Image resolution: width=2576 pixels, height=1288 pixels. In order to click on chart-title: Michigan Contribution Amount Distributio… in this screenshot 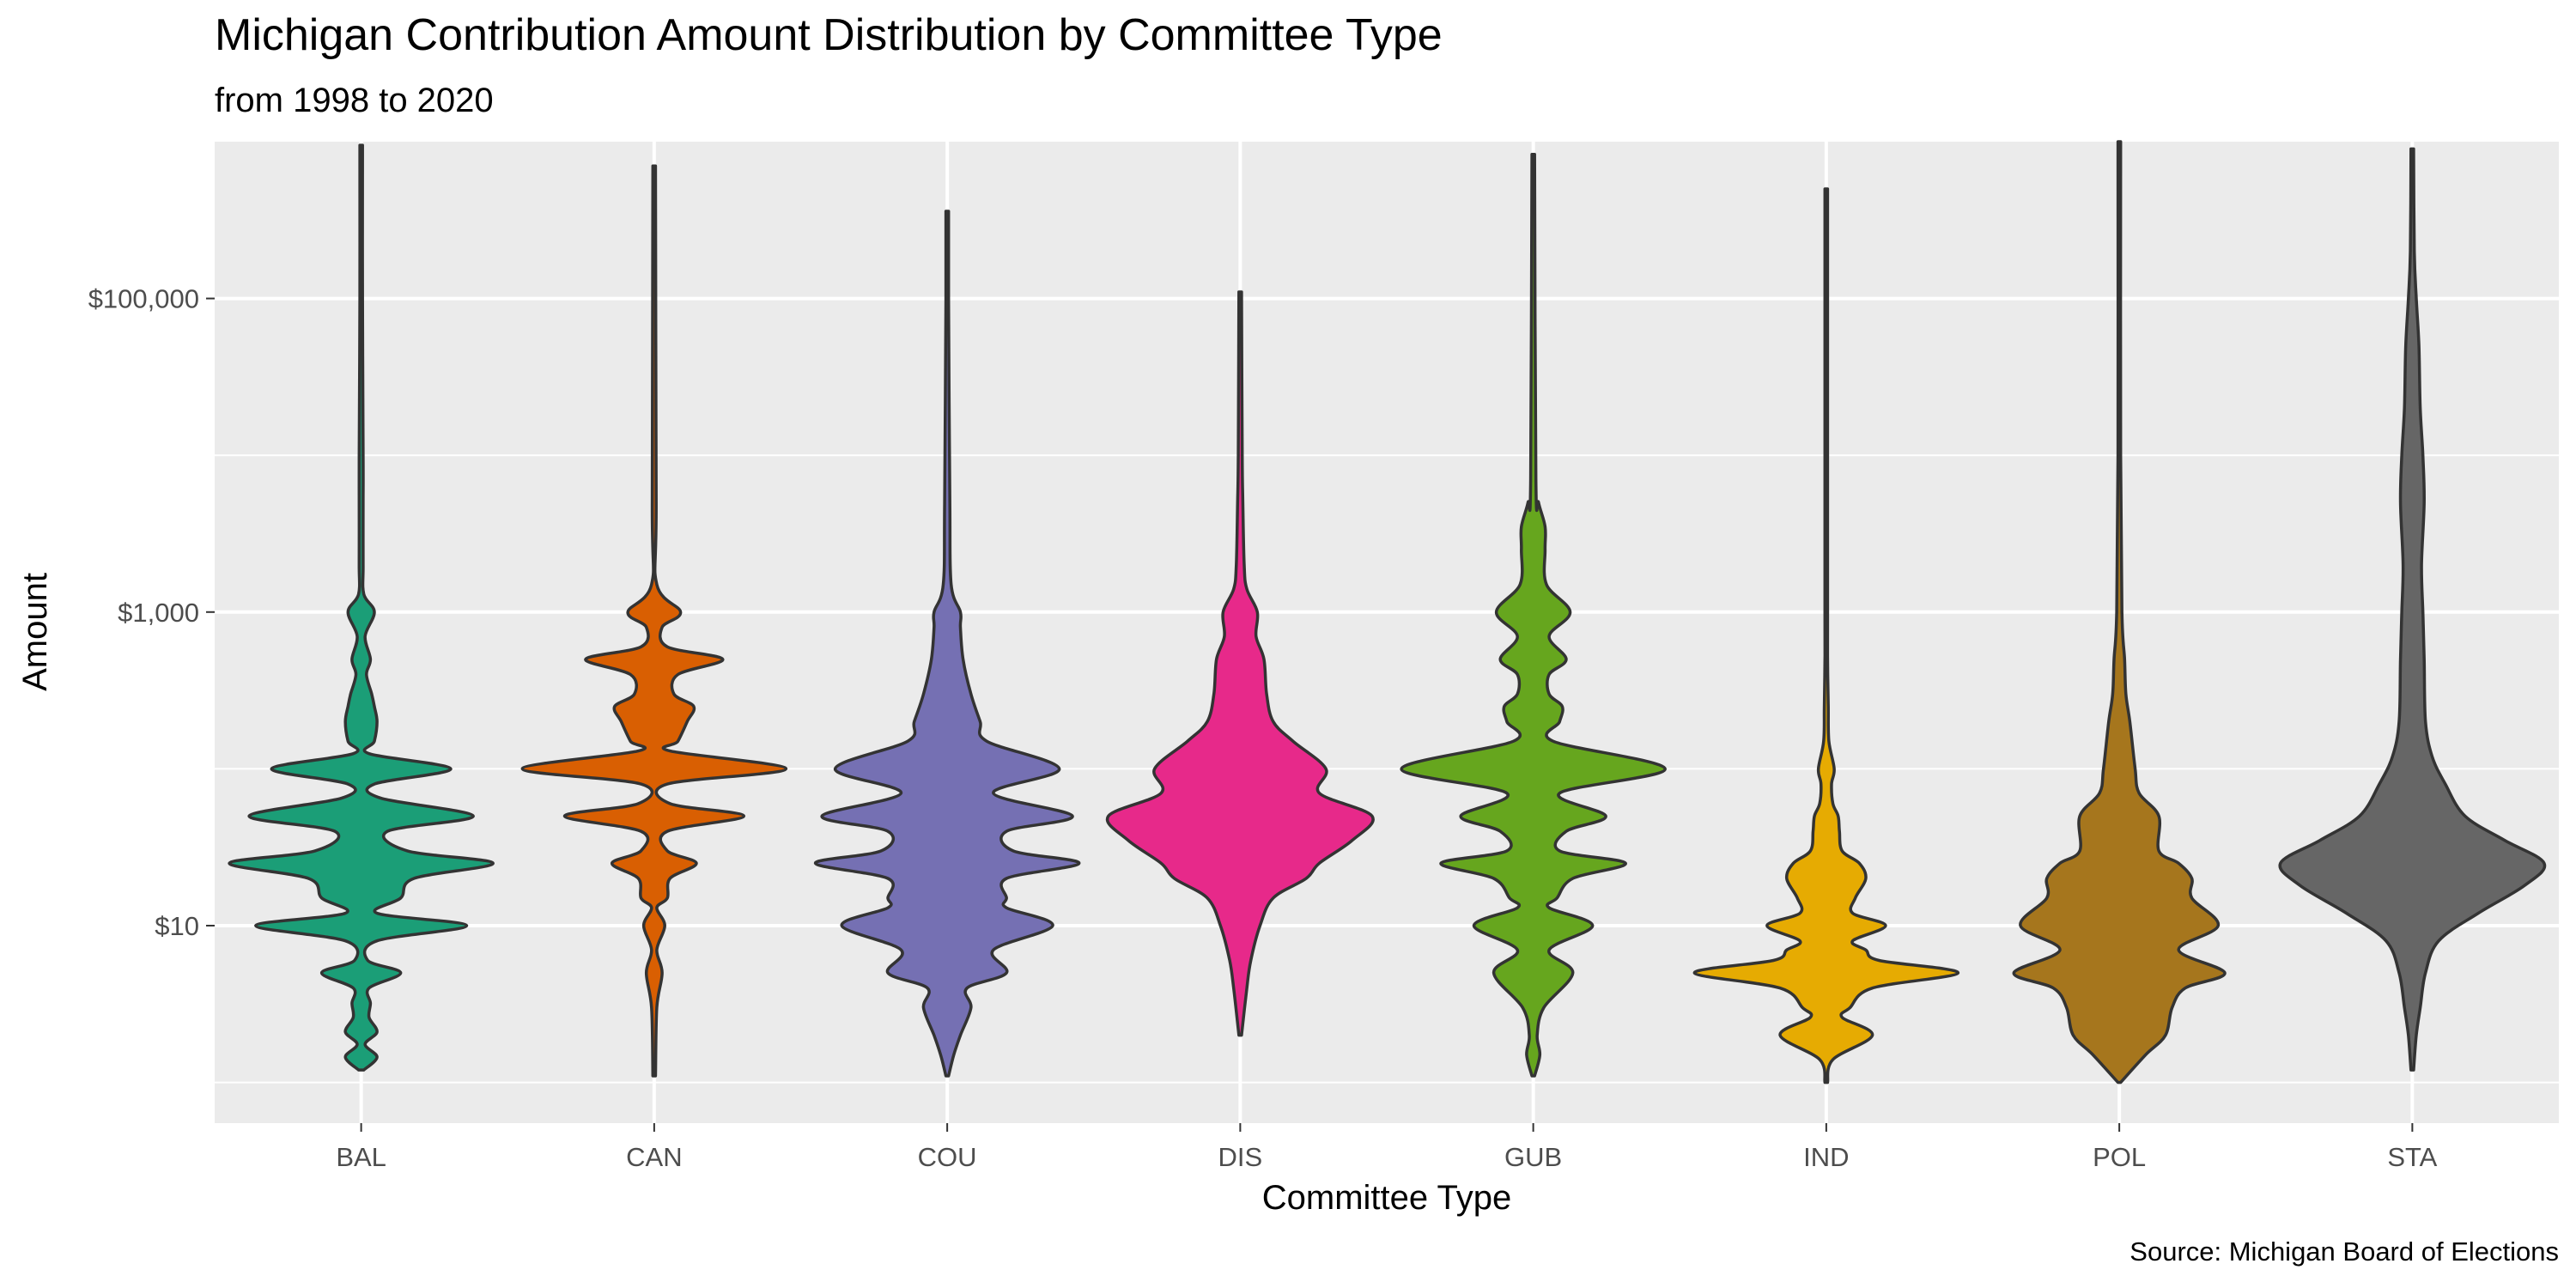, I will do `click(829, 35)`.